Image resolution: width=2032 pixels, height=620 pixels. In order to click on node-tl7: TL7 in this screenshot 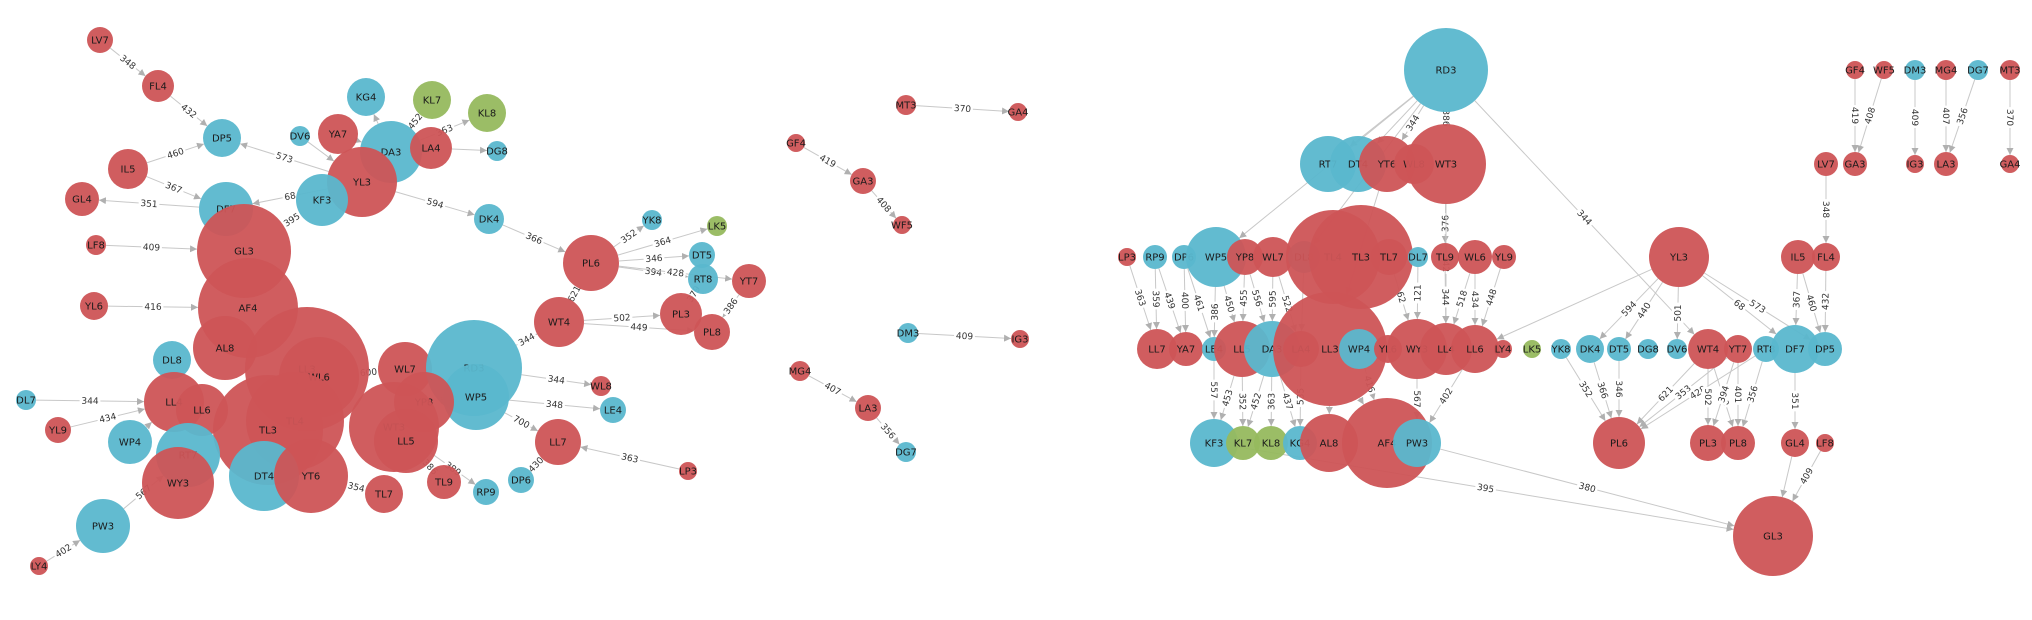, I will do `click(384, 494)`.